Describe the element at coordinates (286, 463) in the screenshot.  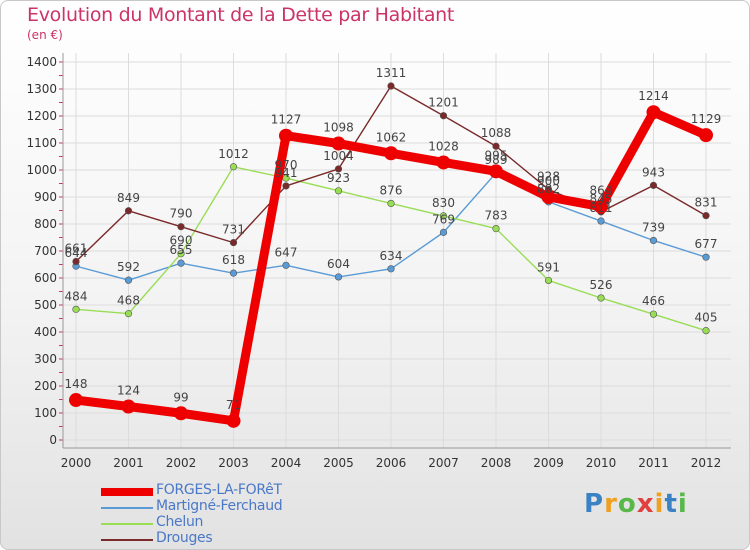
I see `x-tick-label: 2004` at that location.